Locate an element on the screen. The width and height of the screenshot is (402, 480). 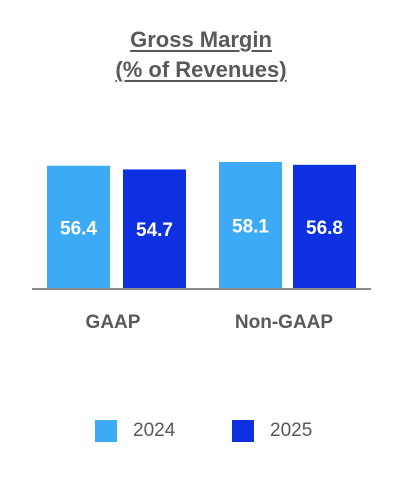
legend-swatch-2024 is located at coordinates (106, 431).